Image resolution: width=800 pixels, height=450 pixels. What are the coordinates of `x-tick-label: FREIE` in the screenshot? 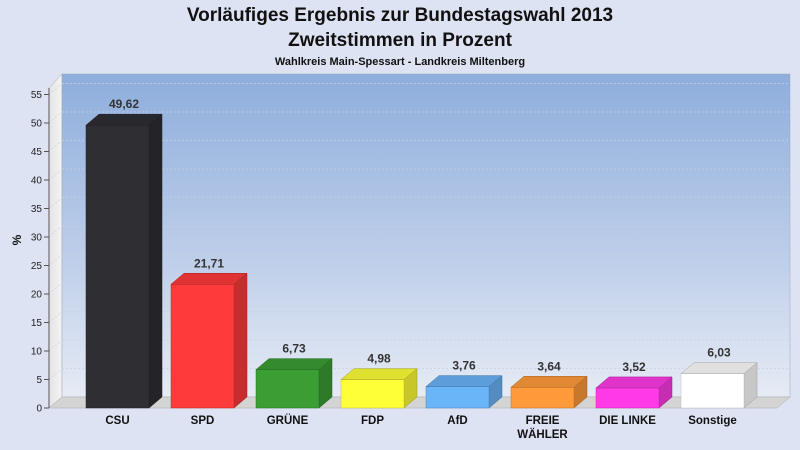 It's located at (543, 421).